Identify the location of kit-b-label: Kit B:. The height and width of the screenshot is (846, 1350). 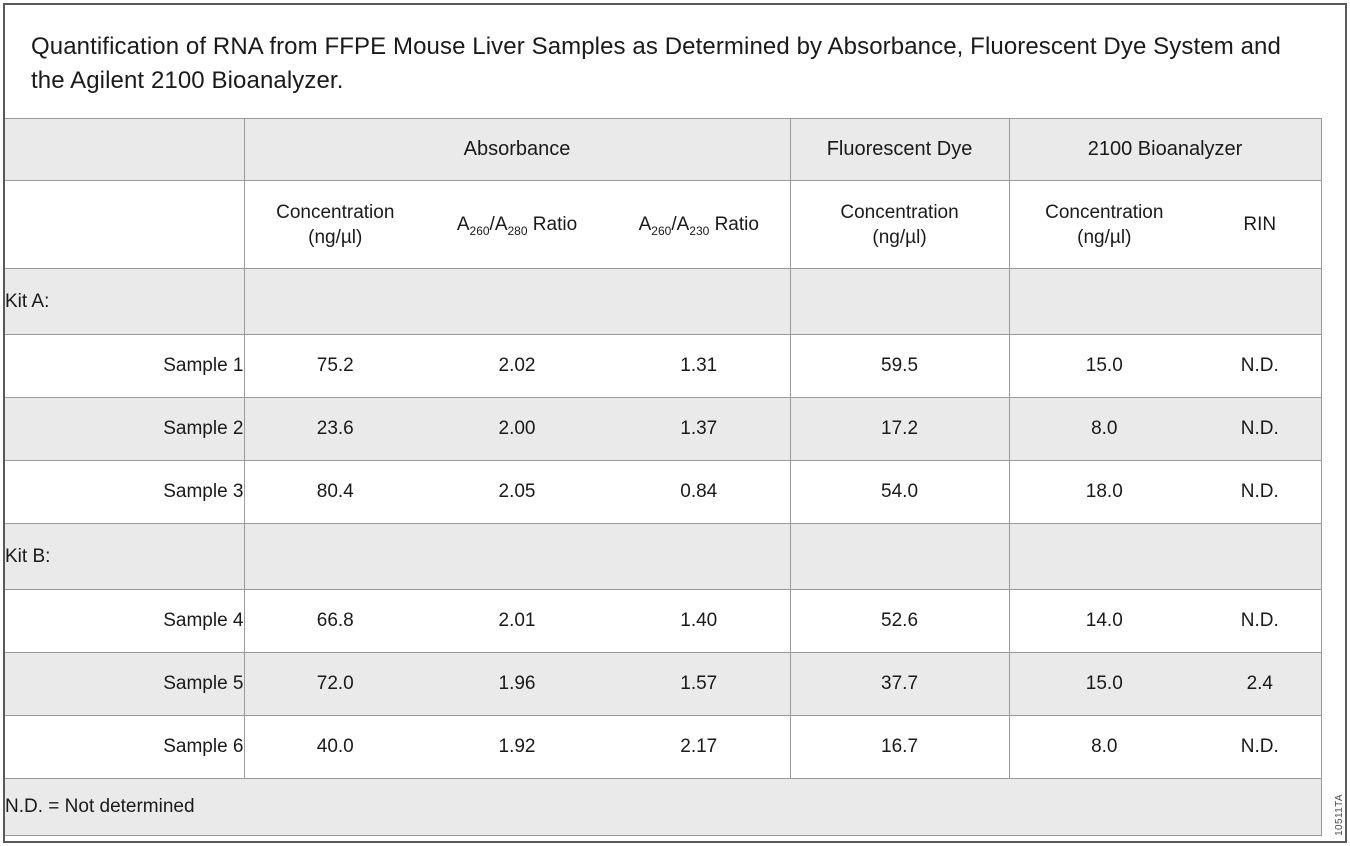
(125, 556).